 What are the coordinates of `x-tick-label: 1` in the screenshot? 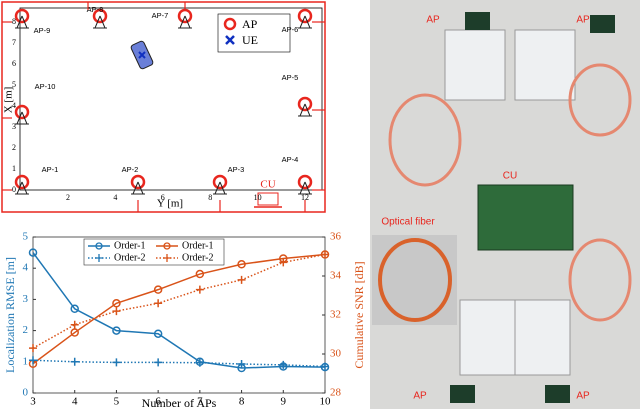 It's located at (14, 168).